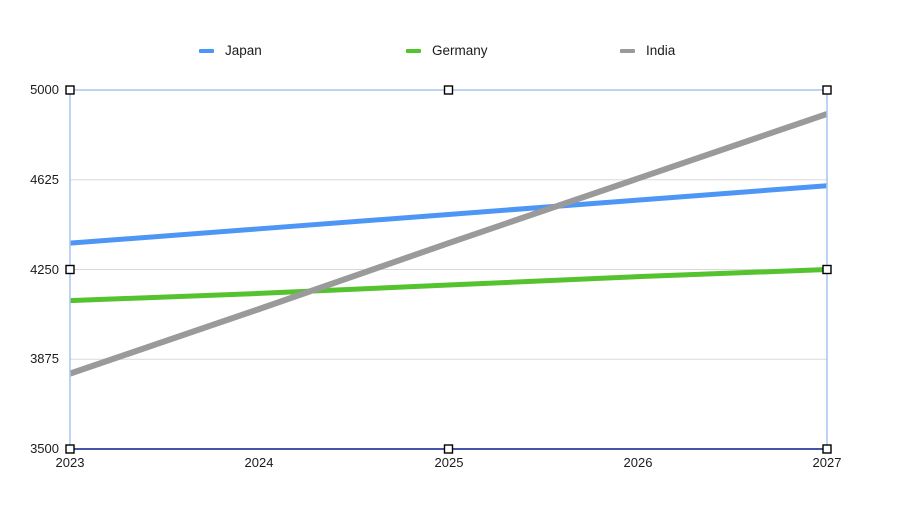 Image resolution: width=906 pixels, height=522 pixels. What do you see at coordinates (44, 269) in the screenshot?
I see `y-axis-label: 4250` at bounding box center [44, 269].